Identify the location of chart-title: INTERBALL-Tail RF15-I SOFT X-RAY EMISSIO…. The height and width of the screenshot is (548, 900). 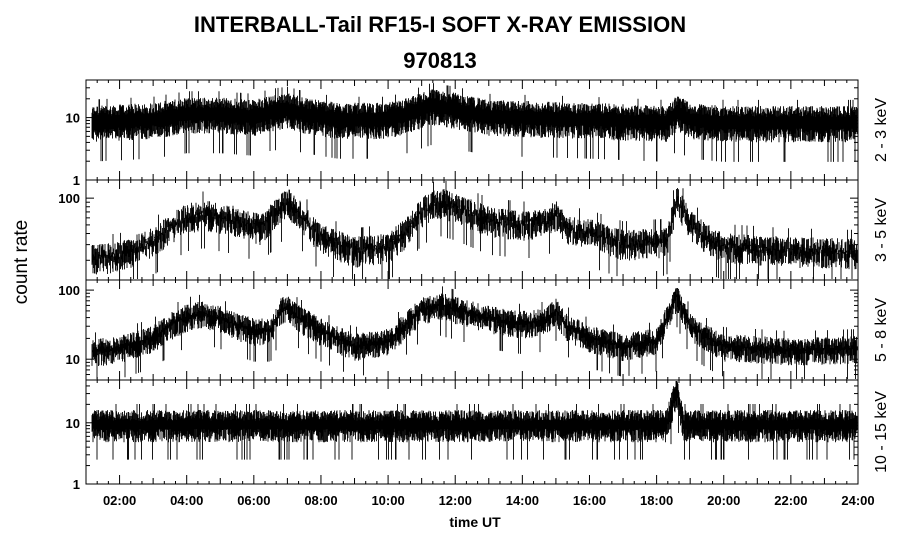
(440, 24).